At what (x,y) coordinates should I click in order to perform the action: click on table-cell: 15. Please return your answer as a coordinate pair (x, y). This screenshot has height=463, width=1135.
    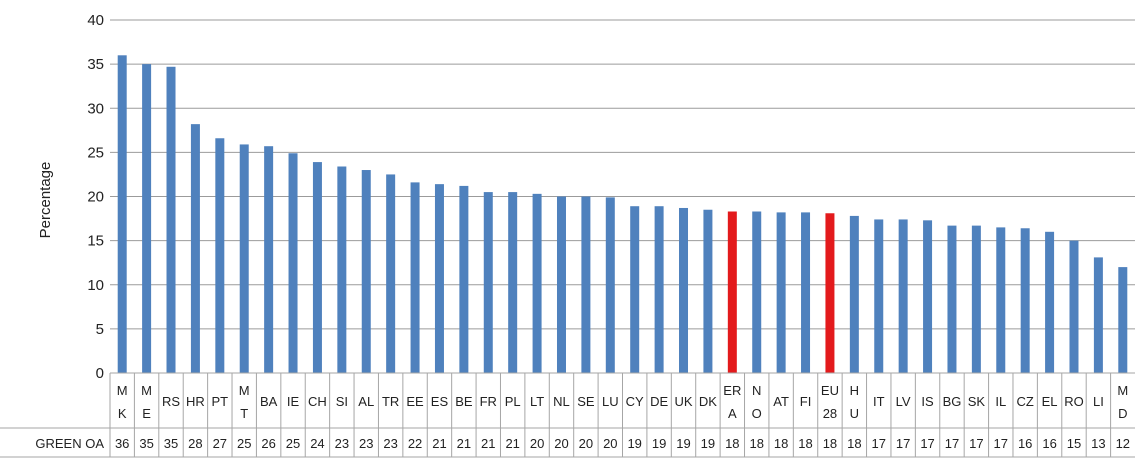
    Looking at the image, I should click on (1074, 443).